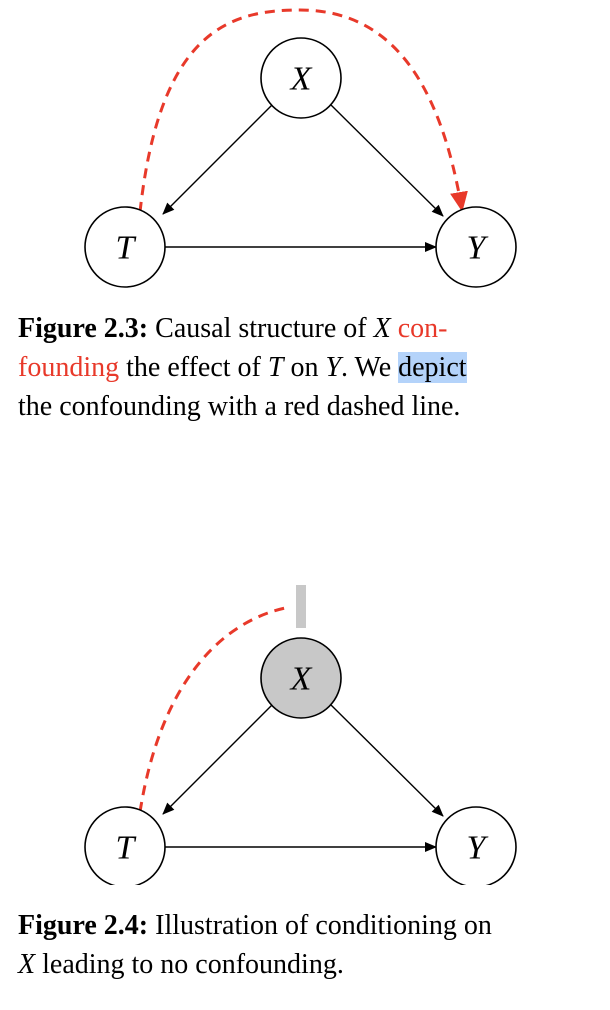 This screenshot has height=1010, width=610. I want to click on block-bar, so click(301, 606).